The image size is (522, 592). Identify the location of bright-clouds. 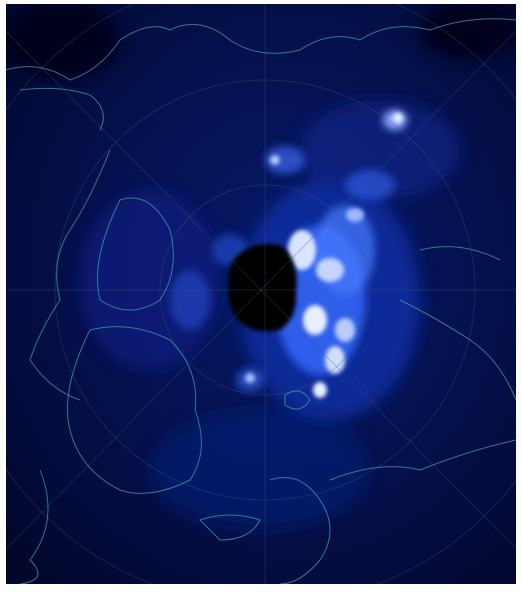
(324, 255).